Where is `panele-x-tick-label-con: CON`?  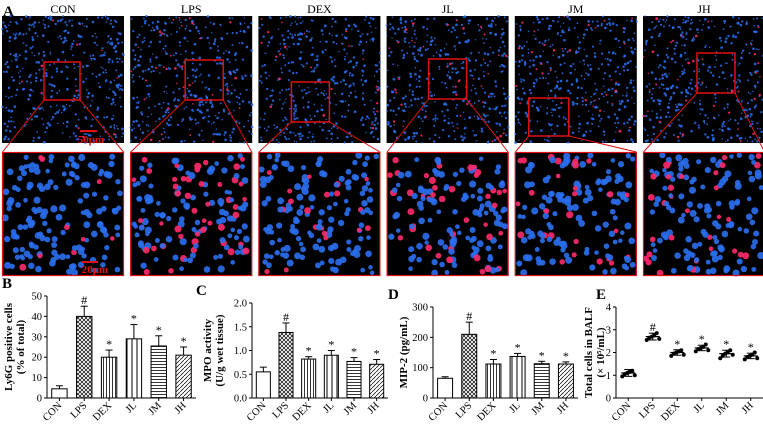 panele-x-tick-label-con: CON is located at coordinates (622, 412).